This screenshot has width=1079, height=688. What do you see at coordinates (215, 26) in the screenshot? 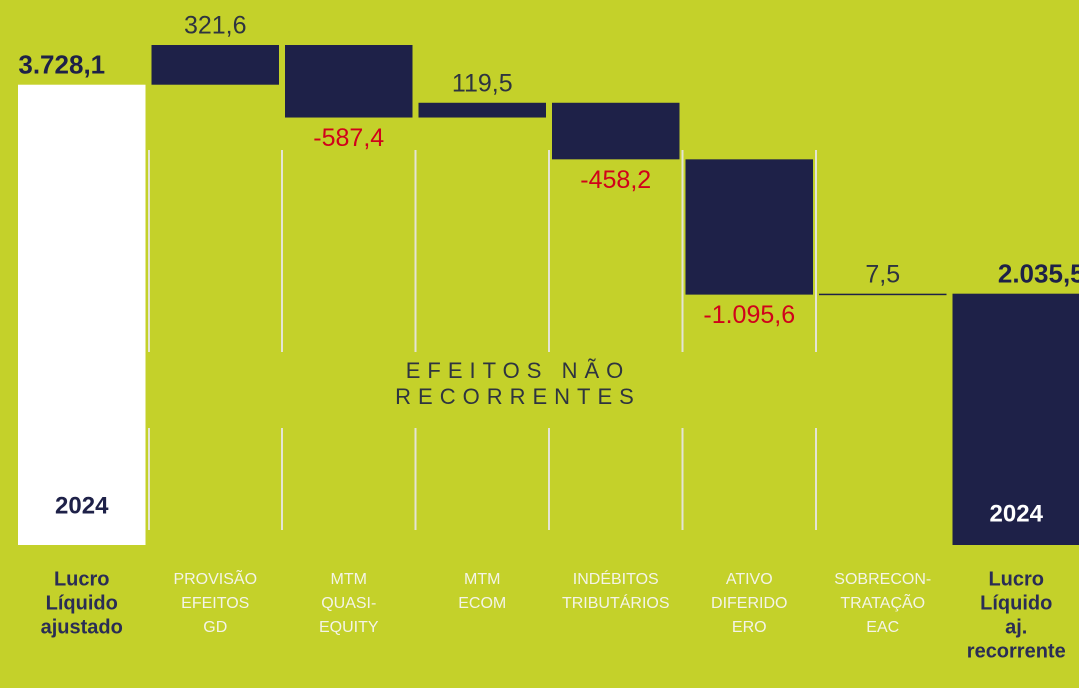
I see `value-label: 321,6` at bounding box center [215, 26].